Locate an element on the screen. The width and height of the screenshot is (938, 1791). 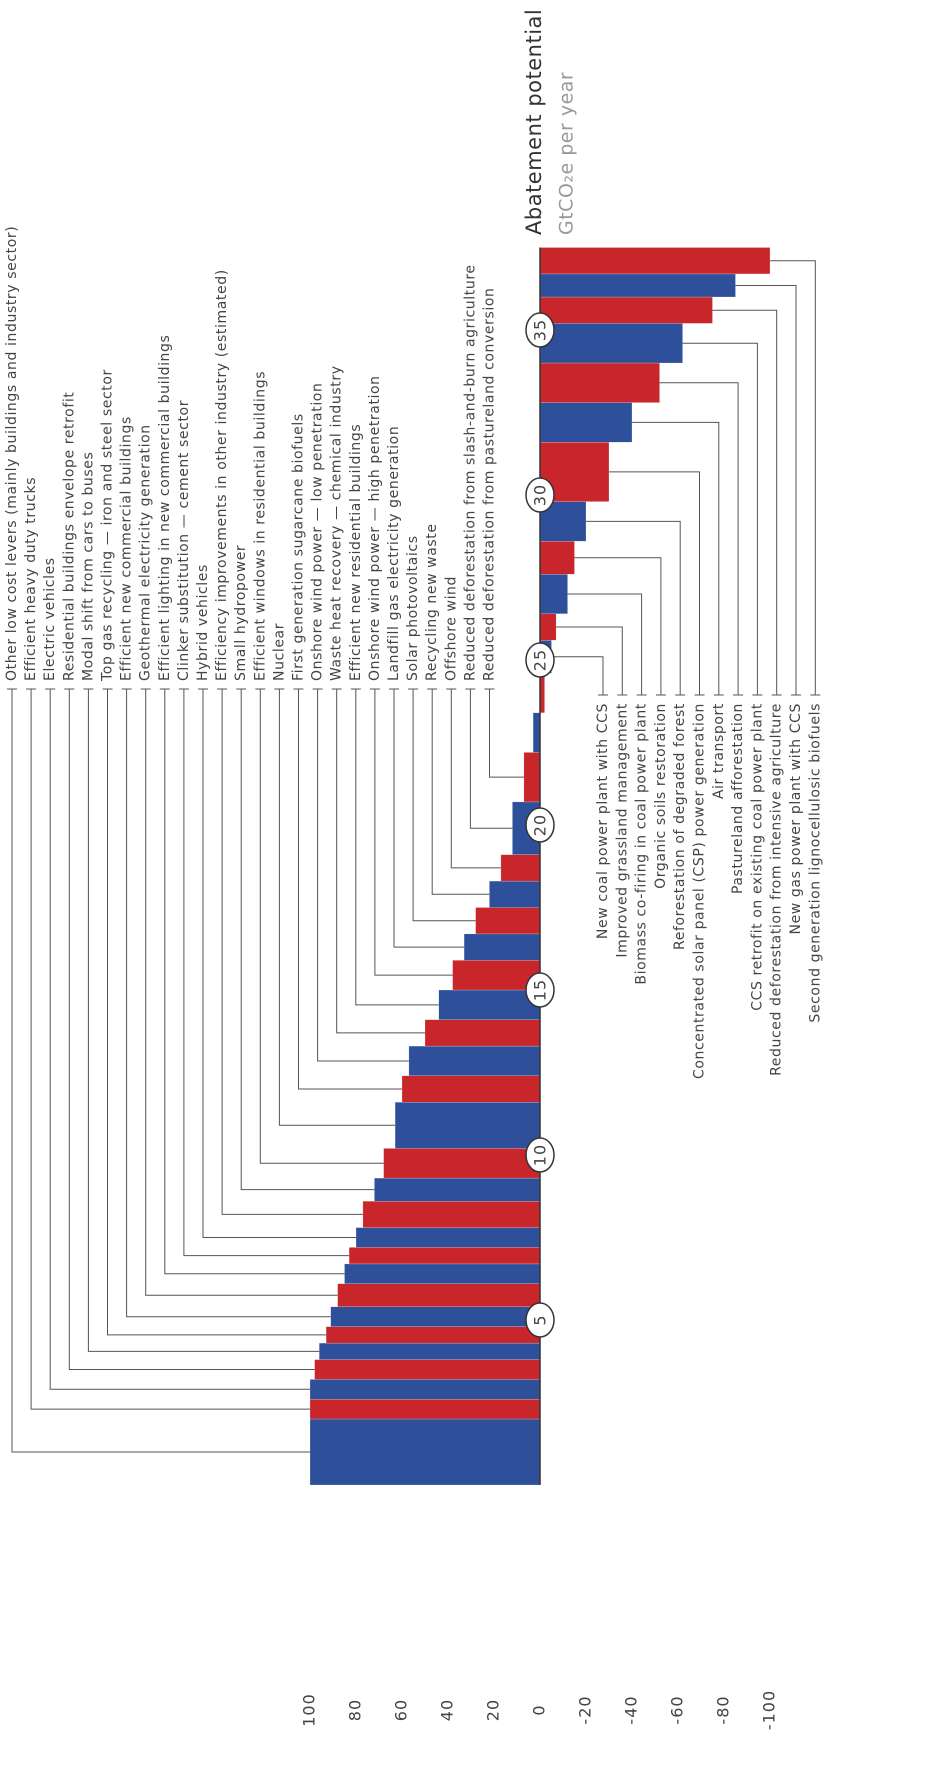
lever-label: Residential buildings envelope retrofit is located at coordinates (69, 536).